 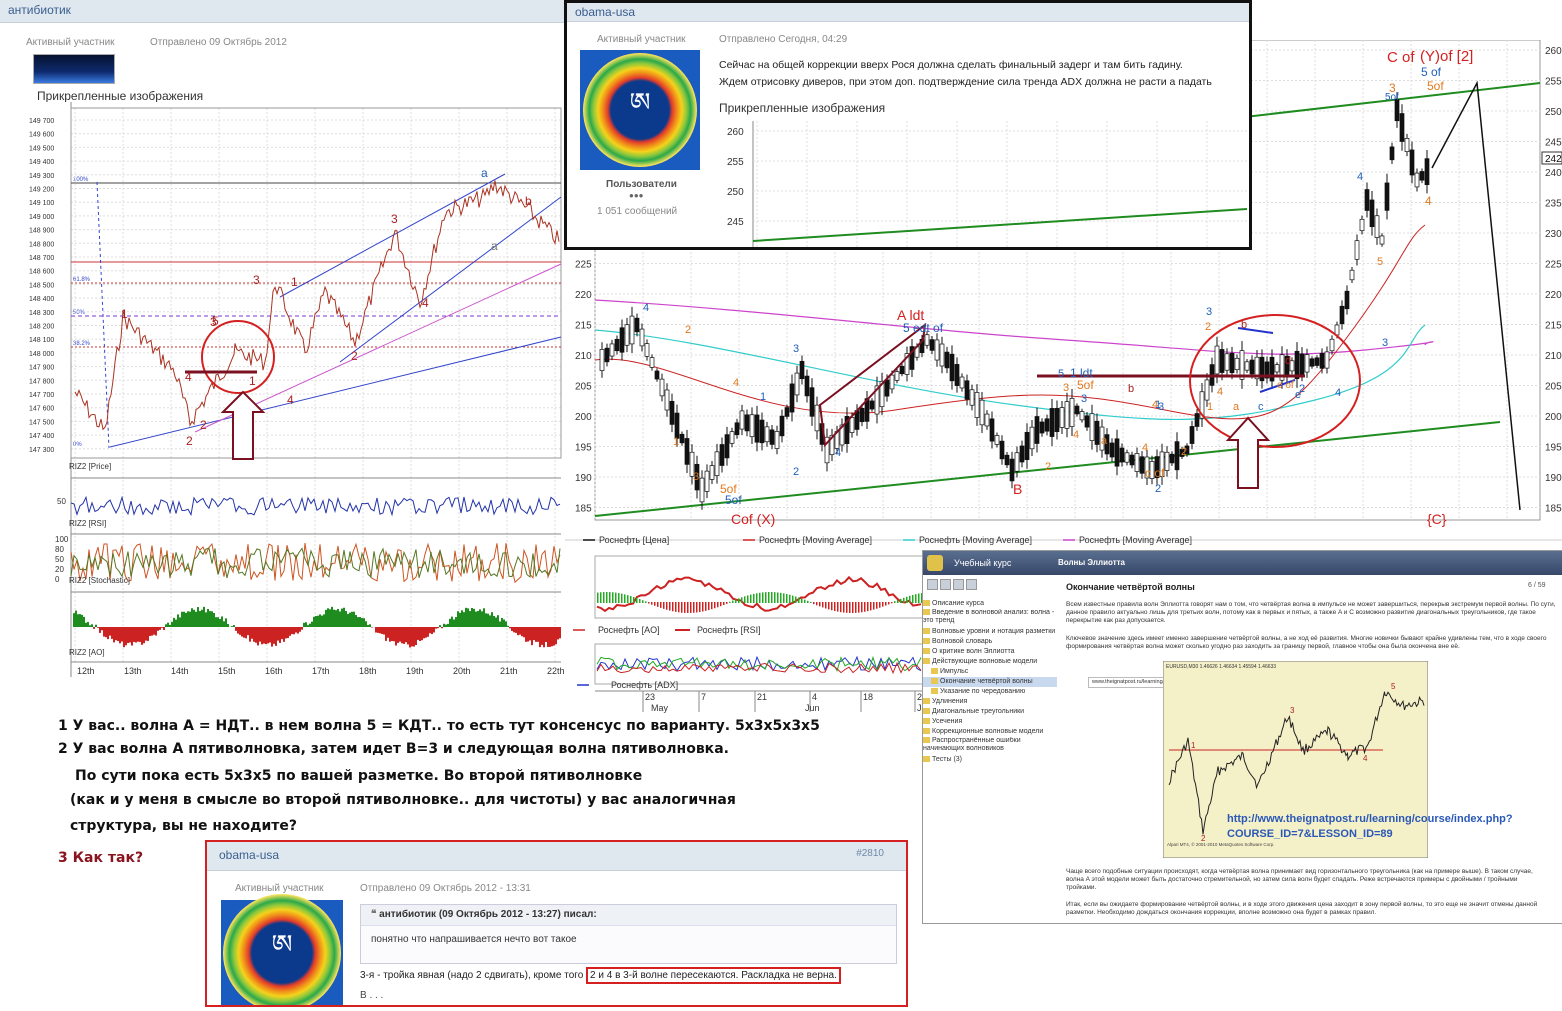 What do you see at coordinates (802, 108) in the screenshot?
I see `top-post-attachments: Прикрепленные изображения` at bounding box center [802, 108].